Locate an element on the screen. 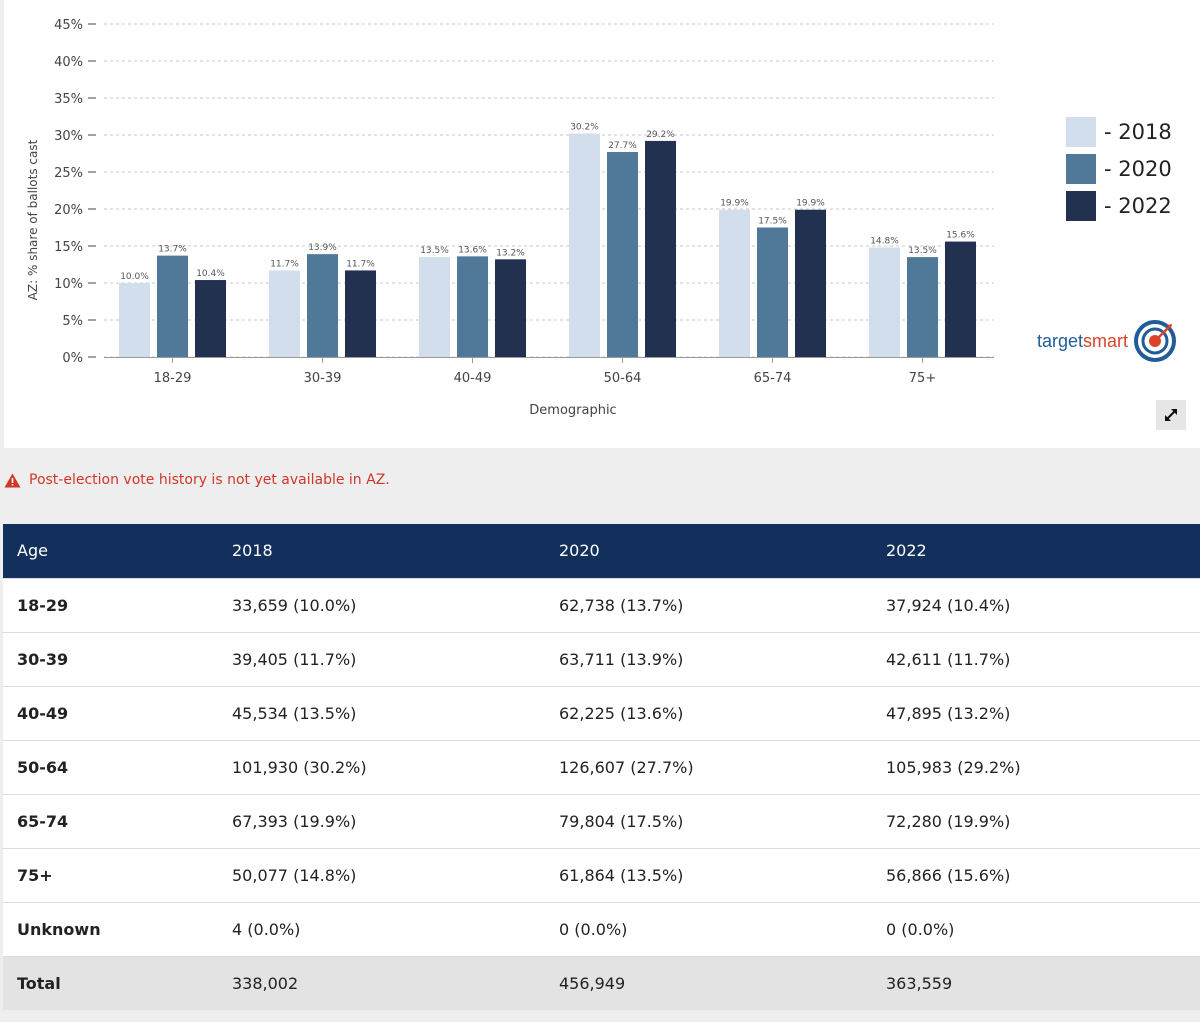 This screenshot has width=1200, height=1022. x-tick-label: 75+ is located at coordinates (922, 378).